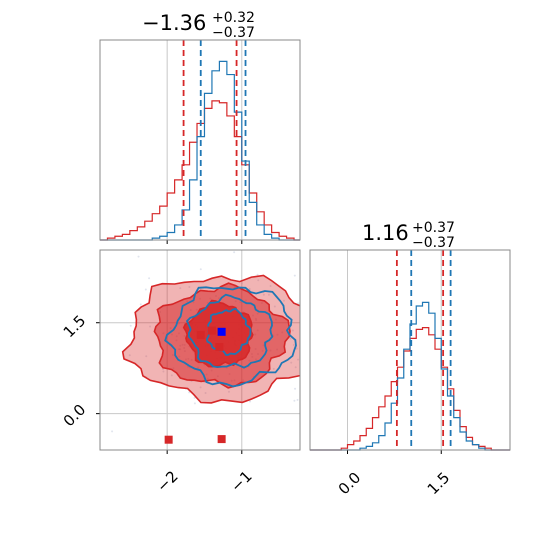 Image resolution: width=550 pixels, height=550 pixels. What do you see at coordinates (221, 331) in the screenshot?
I see `marker-marker_blue` at bounding box center [221, 331].